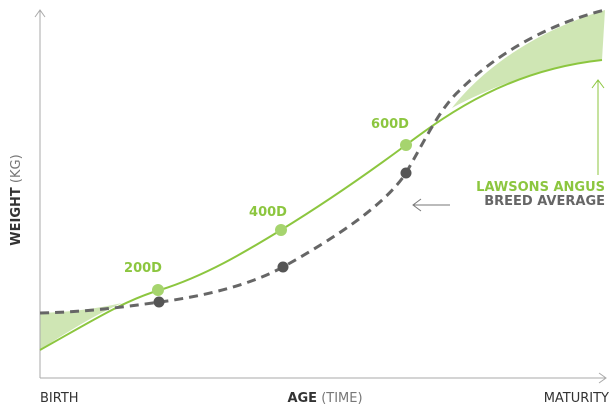 The height and width of the screenshot is (410, 610). What do you see at coordinates (544, 201) in the screenshot?
I see `legend-breed: BREED AVERAGE` at bounding box center [544, 201].